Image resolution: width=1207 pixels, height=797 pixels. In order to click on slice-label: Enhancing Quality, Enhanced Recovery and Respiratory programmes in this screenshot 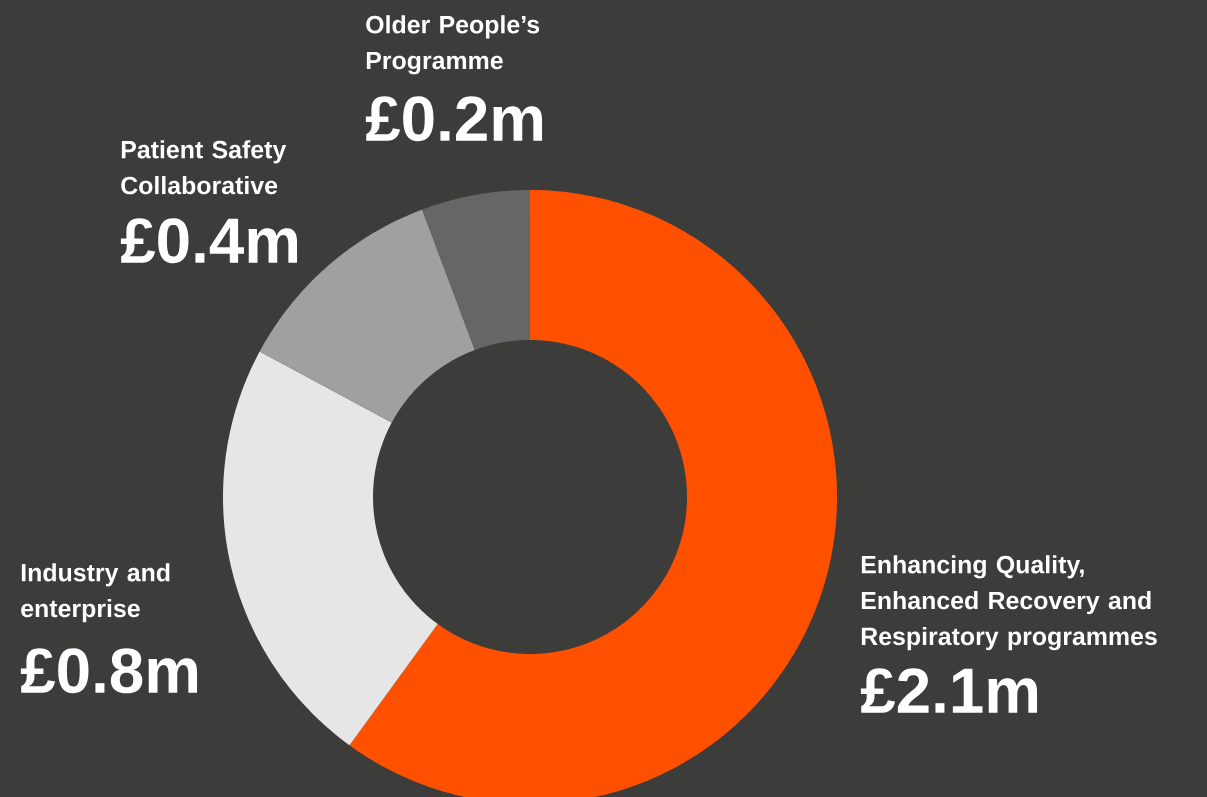, I will do `click(1009, 603)`.